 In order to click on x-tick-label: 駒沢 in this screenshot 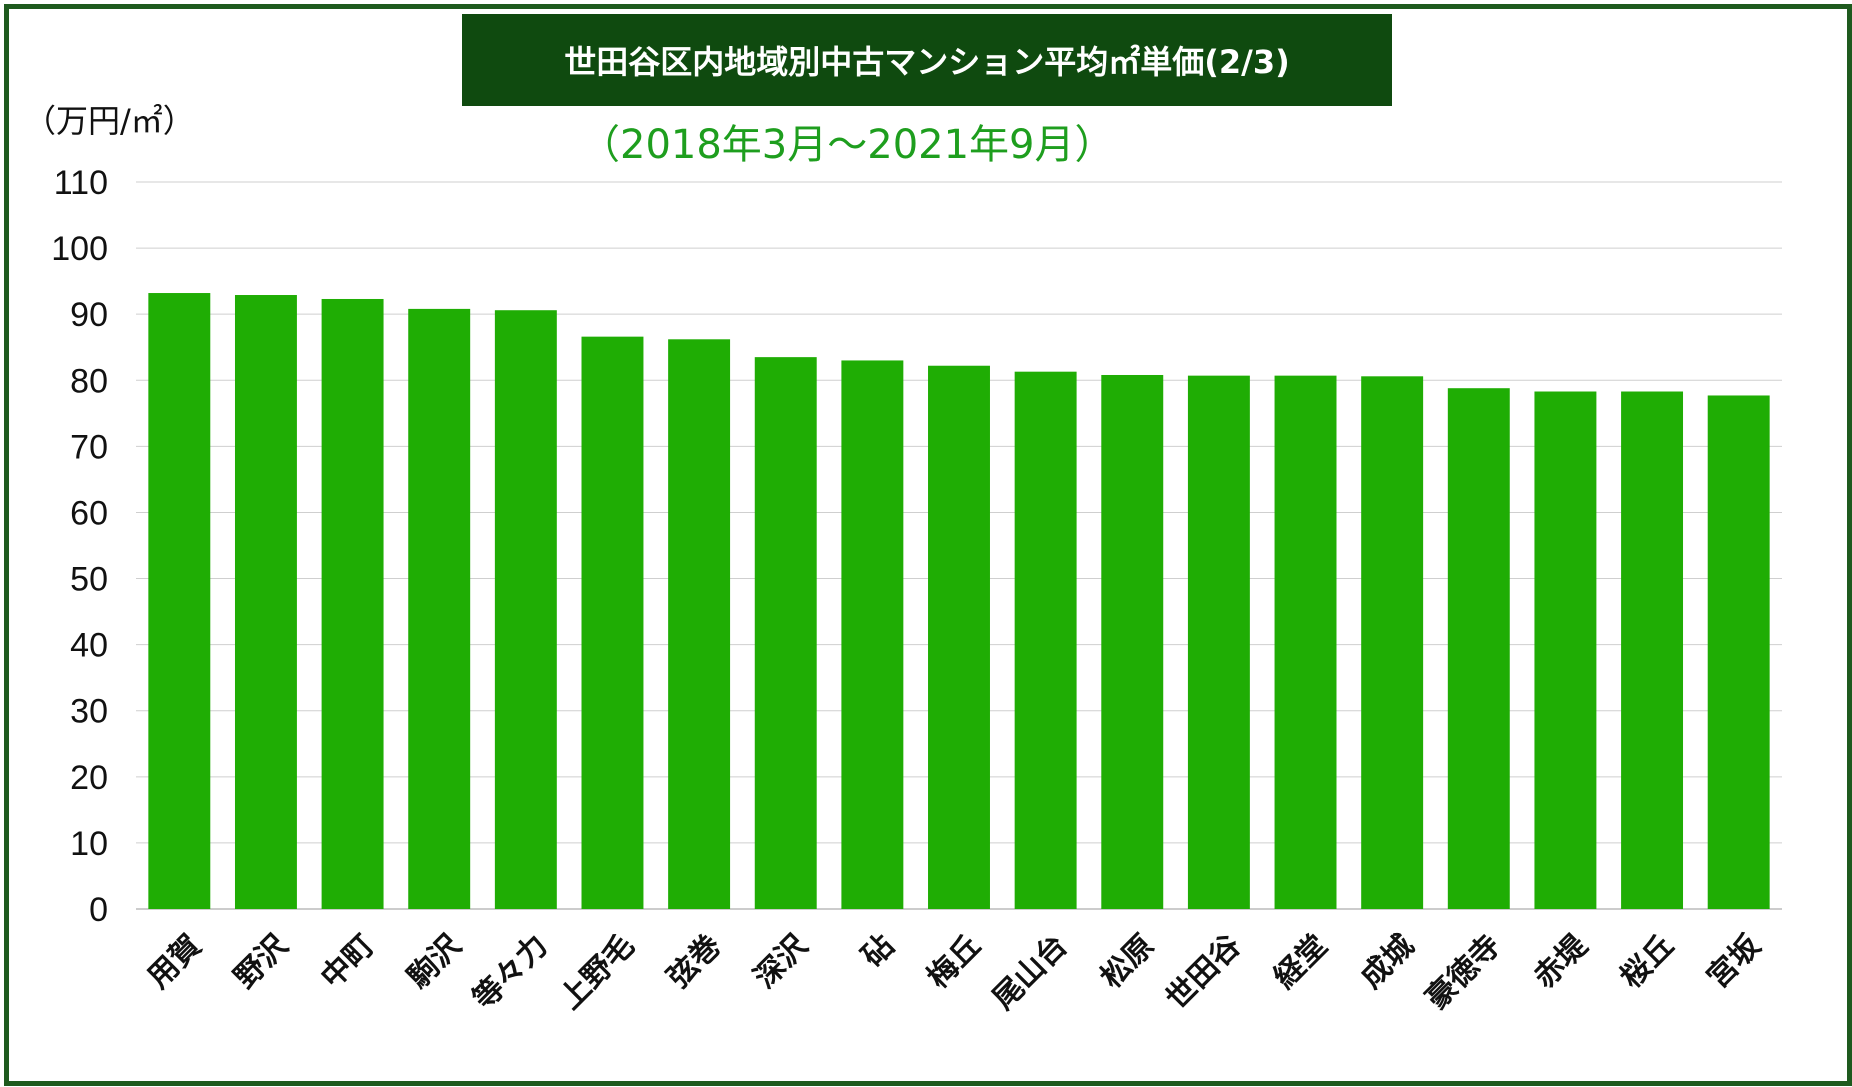, I will do `click(435, 961)`.